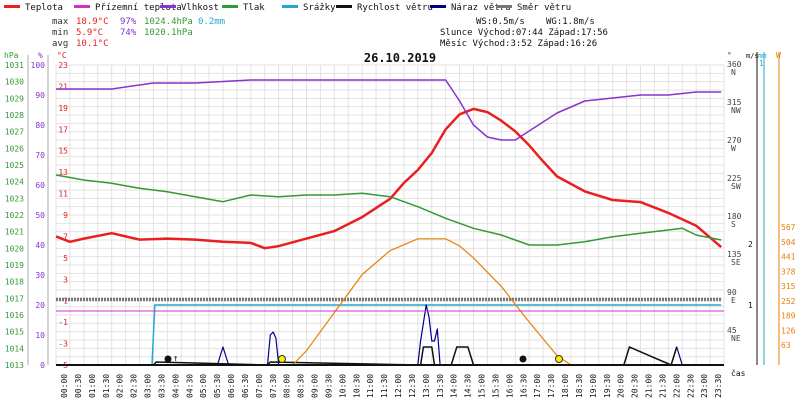  Describe the element at coordinates (524, 33) in the screenshot. I see `stats-sun: Slunce Východ:07:44 Západ:17:56` at that location.